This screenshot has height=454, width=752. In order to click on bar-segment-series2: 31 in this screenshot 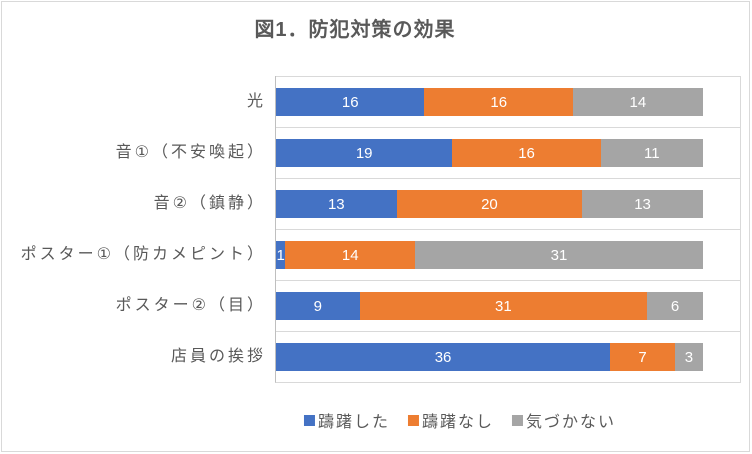, I will do `click(503, 306)`.